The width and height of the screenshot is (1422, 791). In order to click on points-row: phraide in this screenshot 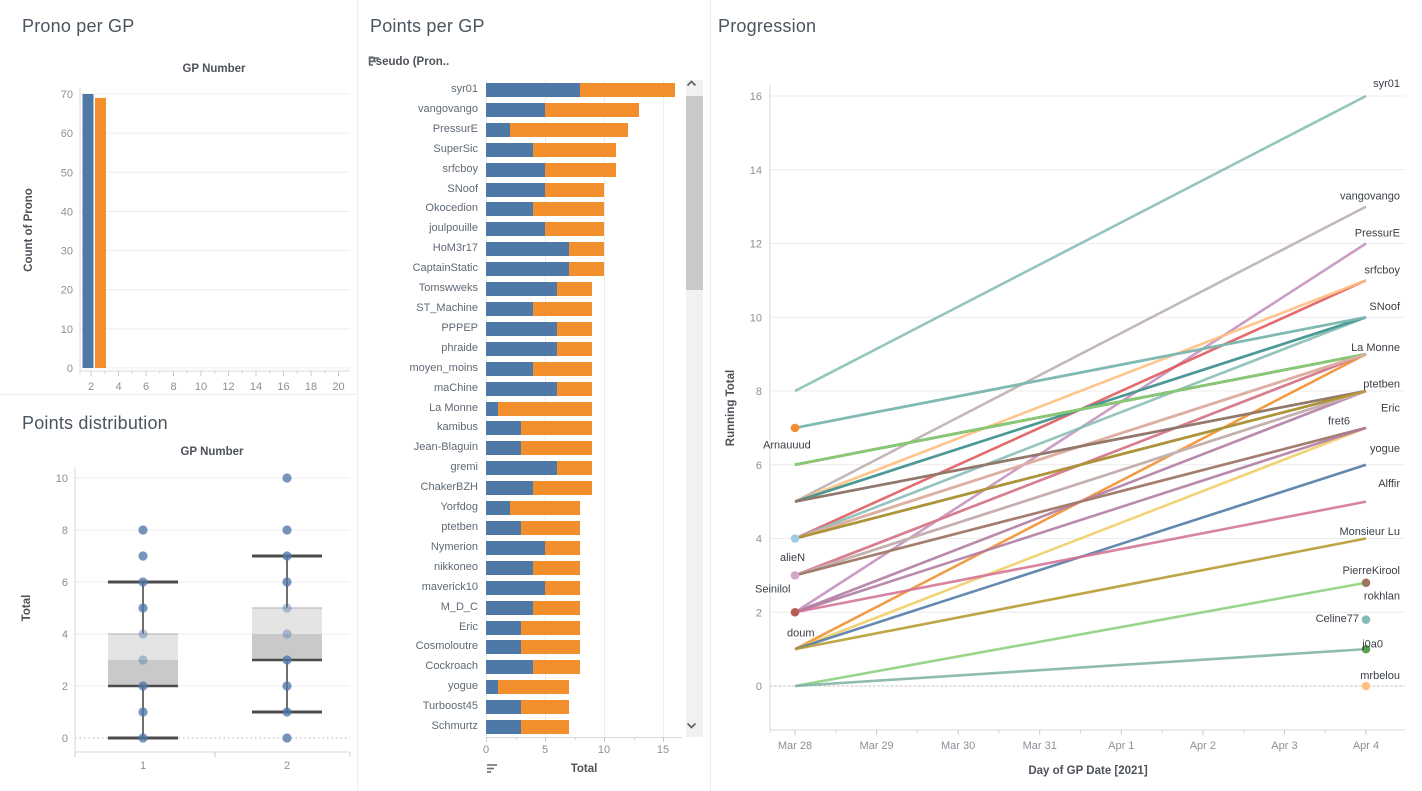, I will do `click(521, 349)`.